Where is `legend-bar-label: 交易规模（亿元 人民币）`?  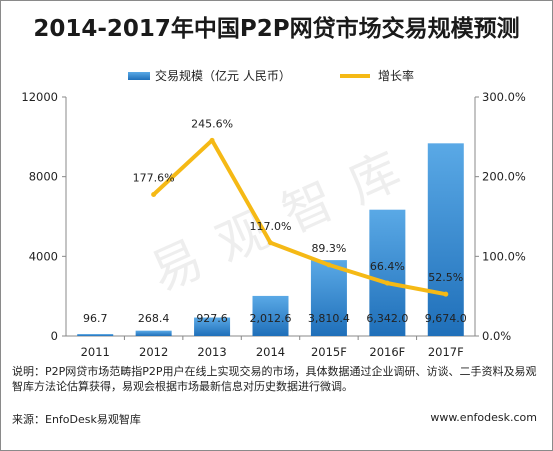
legend-bar-label: 交易规模（亿元 人民币） is located at coordinates (223, 75).